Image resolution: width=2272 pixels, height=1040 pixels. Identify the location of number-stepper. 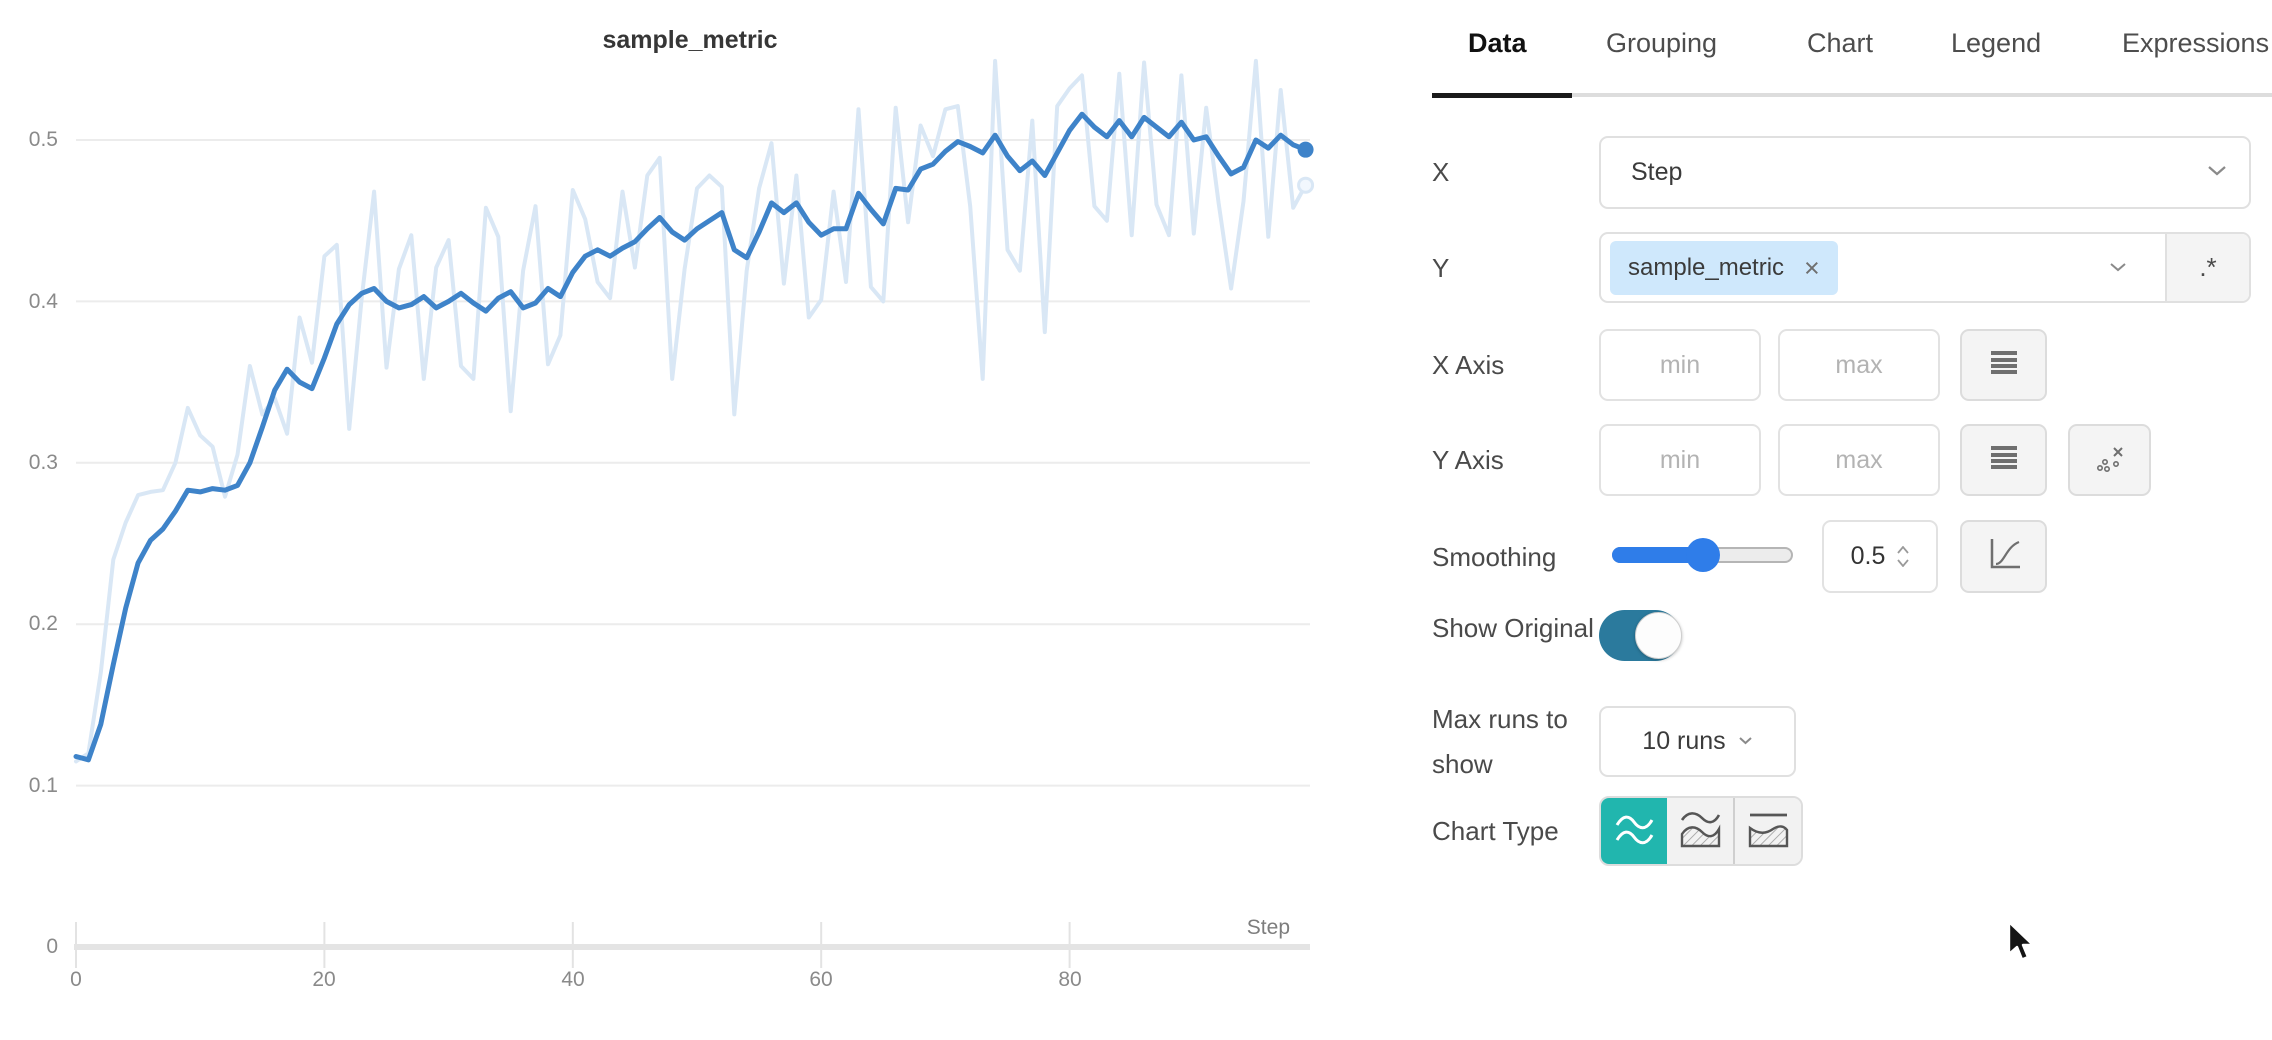
(1903, 556).